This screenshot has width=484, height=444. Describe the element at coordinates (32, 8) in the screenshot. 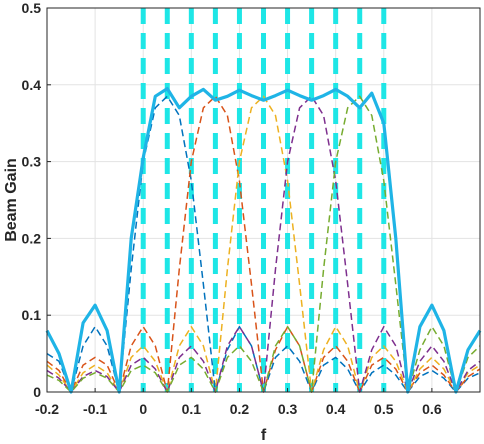

I see `y-tick-label: 0.5` at that location.